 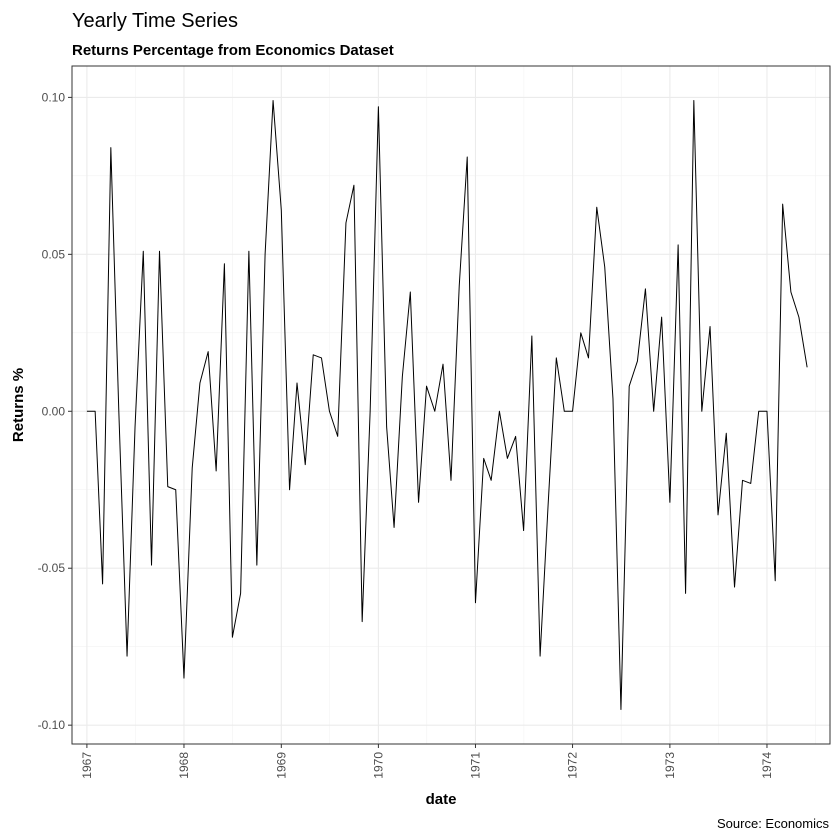 I want to click on x-tick-label: 1972, so click(x=573, y=765).